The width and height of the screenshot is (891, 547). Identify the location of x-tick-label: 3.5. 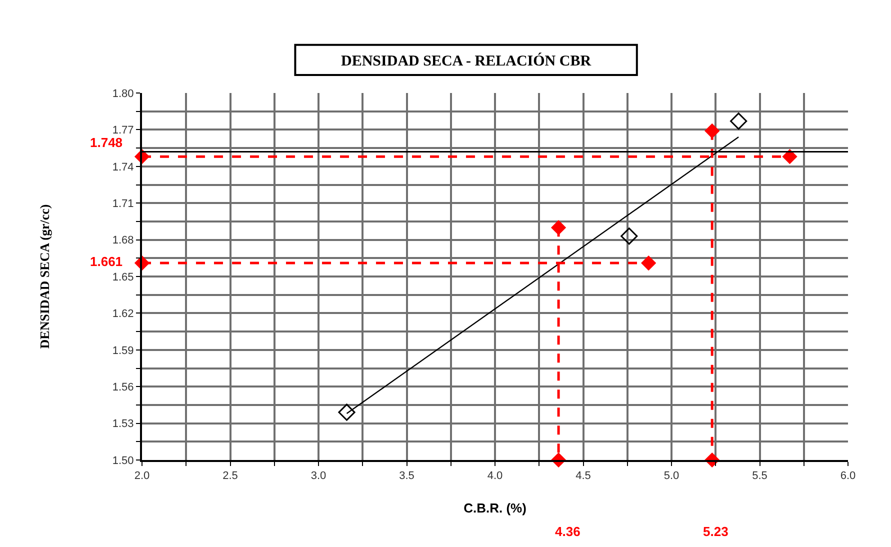
(406, 476).